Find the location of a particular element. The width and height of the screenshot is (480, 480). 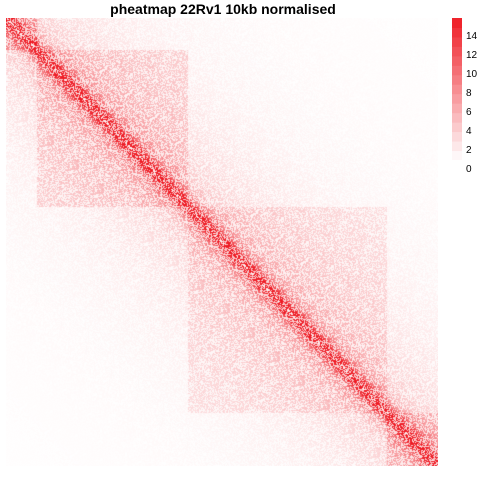

legend-tick-label: 14 is located at coordinates (472, 37).